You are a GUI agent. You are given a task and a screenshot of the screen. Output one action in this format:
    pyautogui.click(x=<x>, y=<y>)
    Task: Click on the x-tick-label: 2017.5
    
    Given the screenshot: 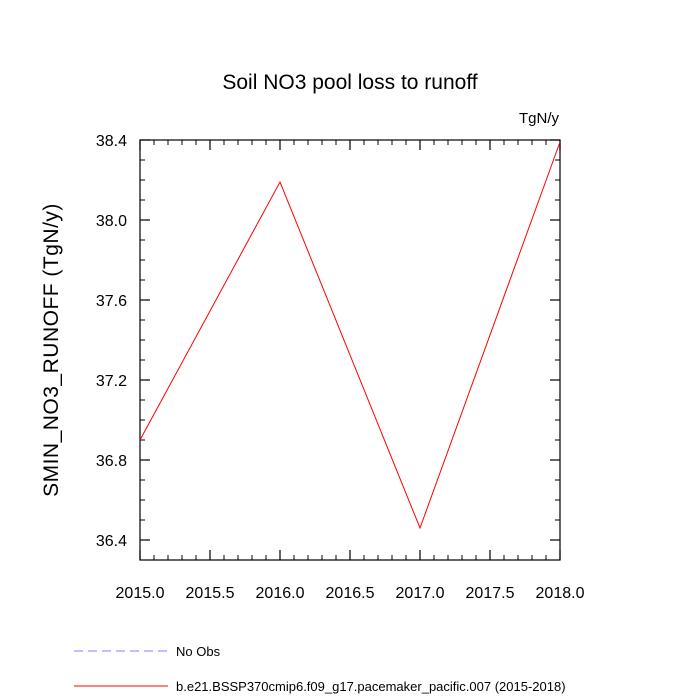 What is the action you would take?
    pyautogui.click(x=490, y=593)
    